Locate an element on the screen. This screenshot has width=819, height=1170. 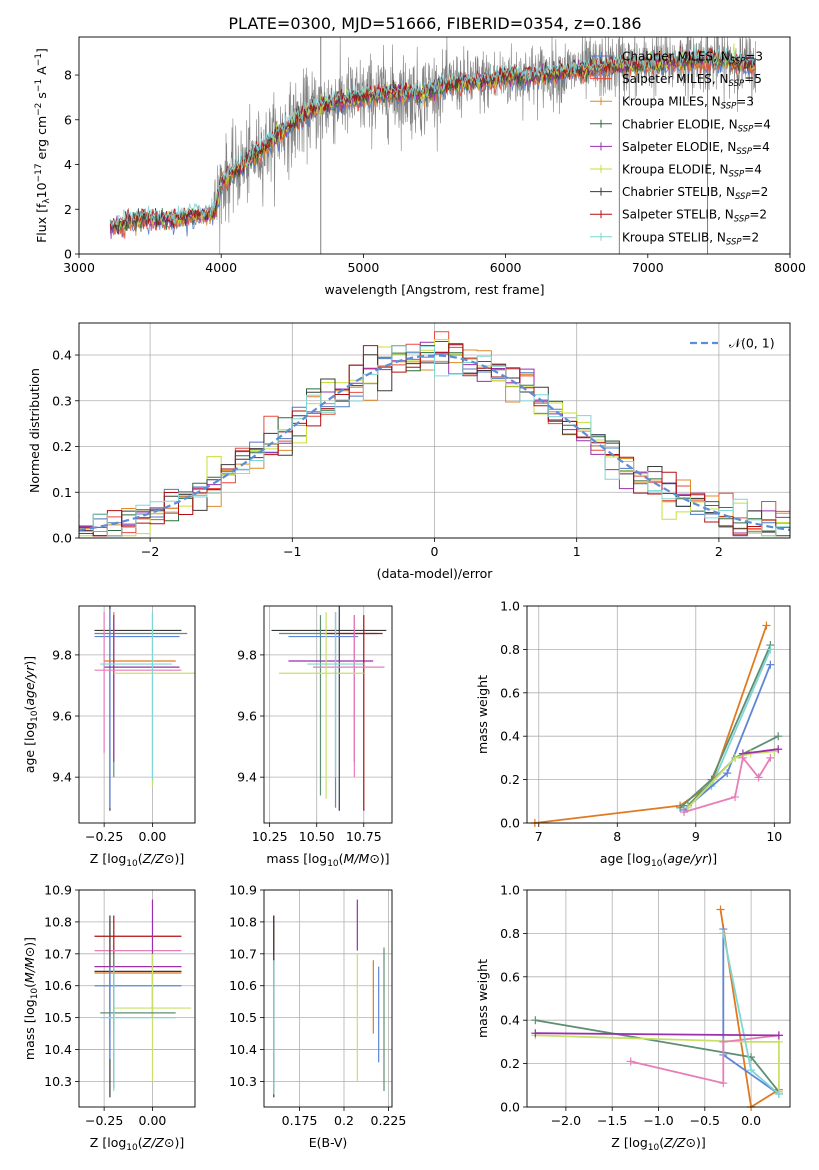
y-tick-label: 8 is located at coordinates (68, 75).